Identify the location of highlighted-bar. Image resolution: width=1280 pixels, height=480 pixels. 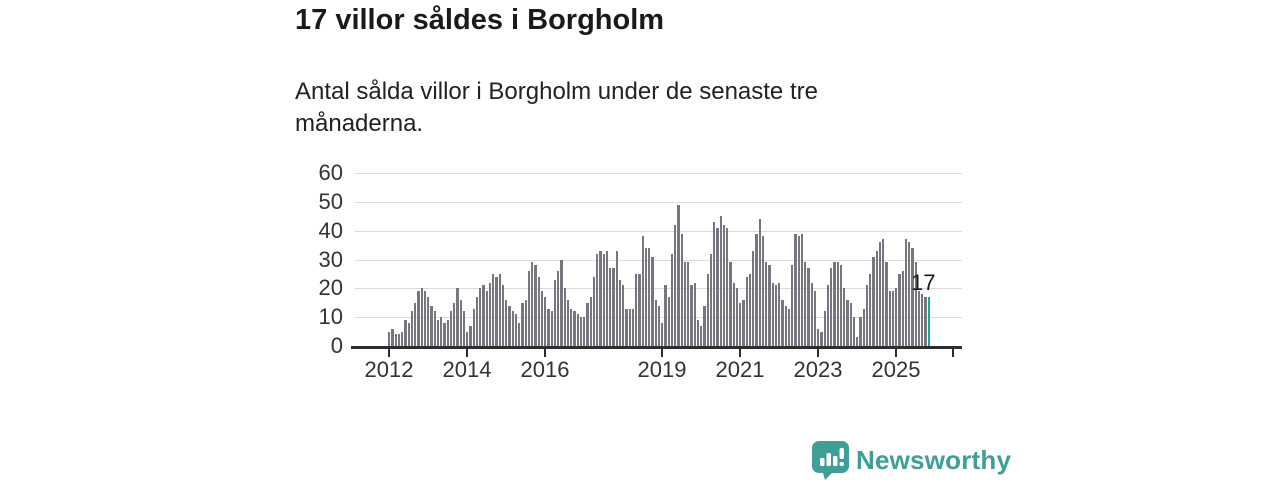
(928, 321).